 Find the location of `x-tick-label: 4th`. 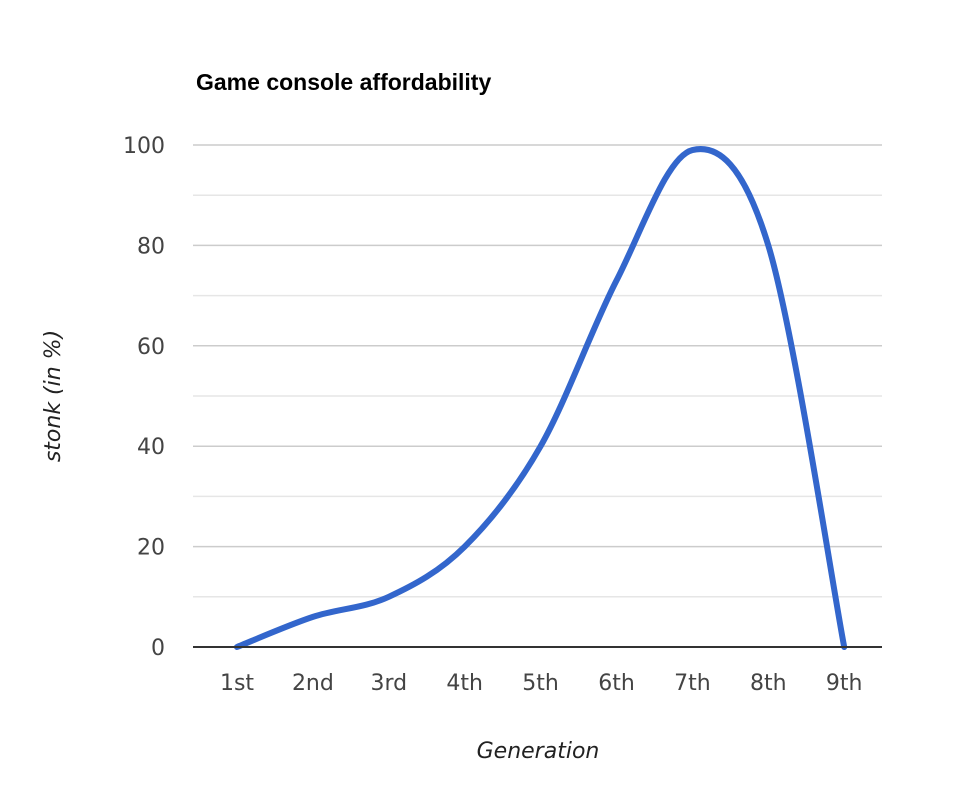

x-tick-label: 4th is located at coordinates (464, 683).